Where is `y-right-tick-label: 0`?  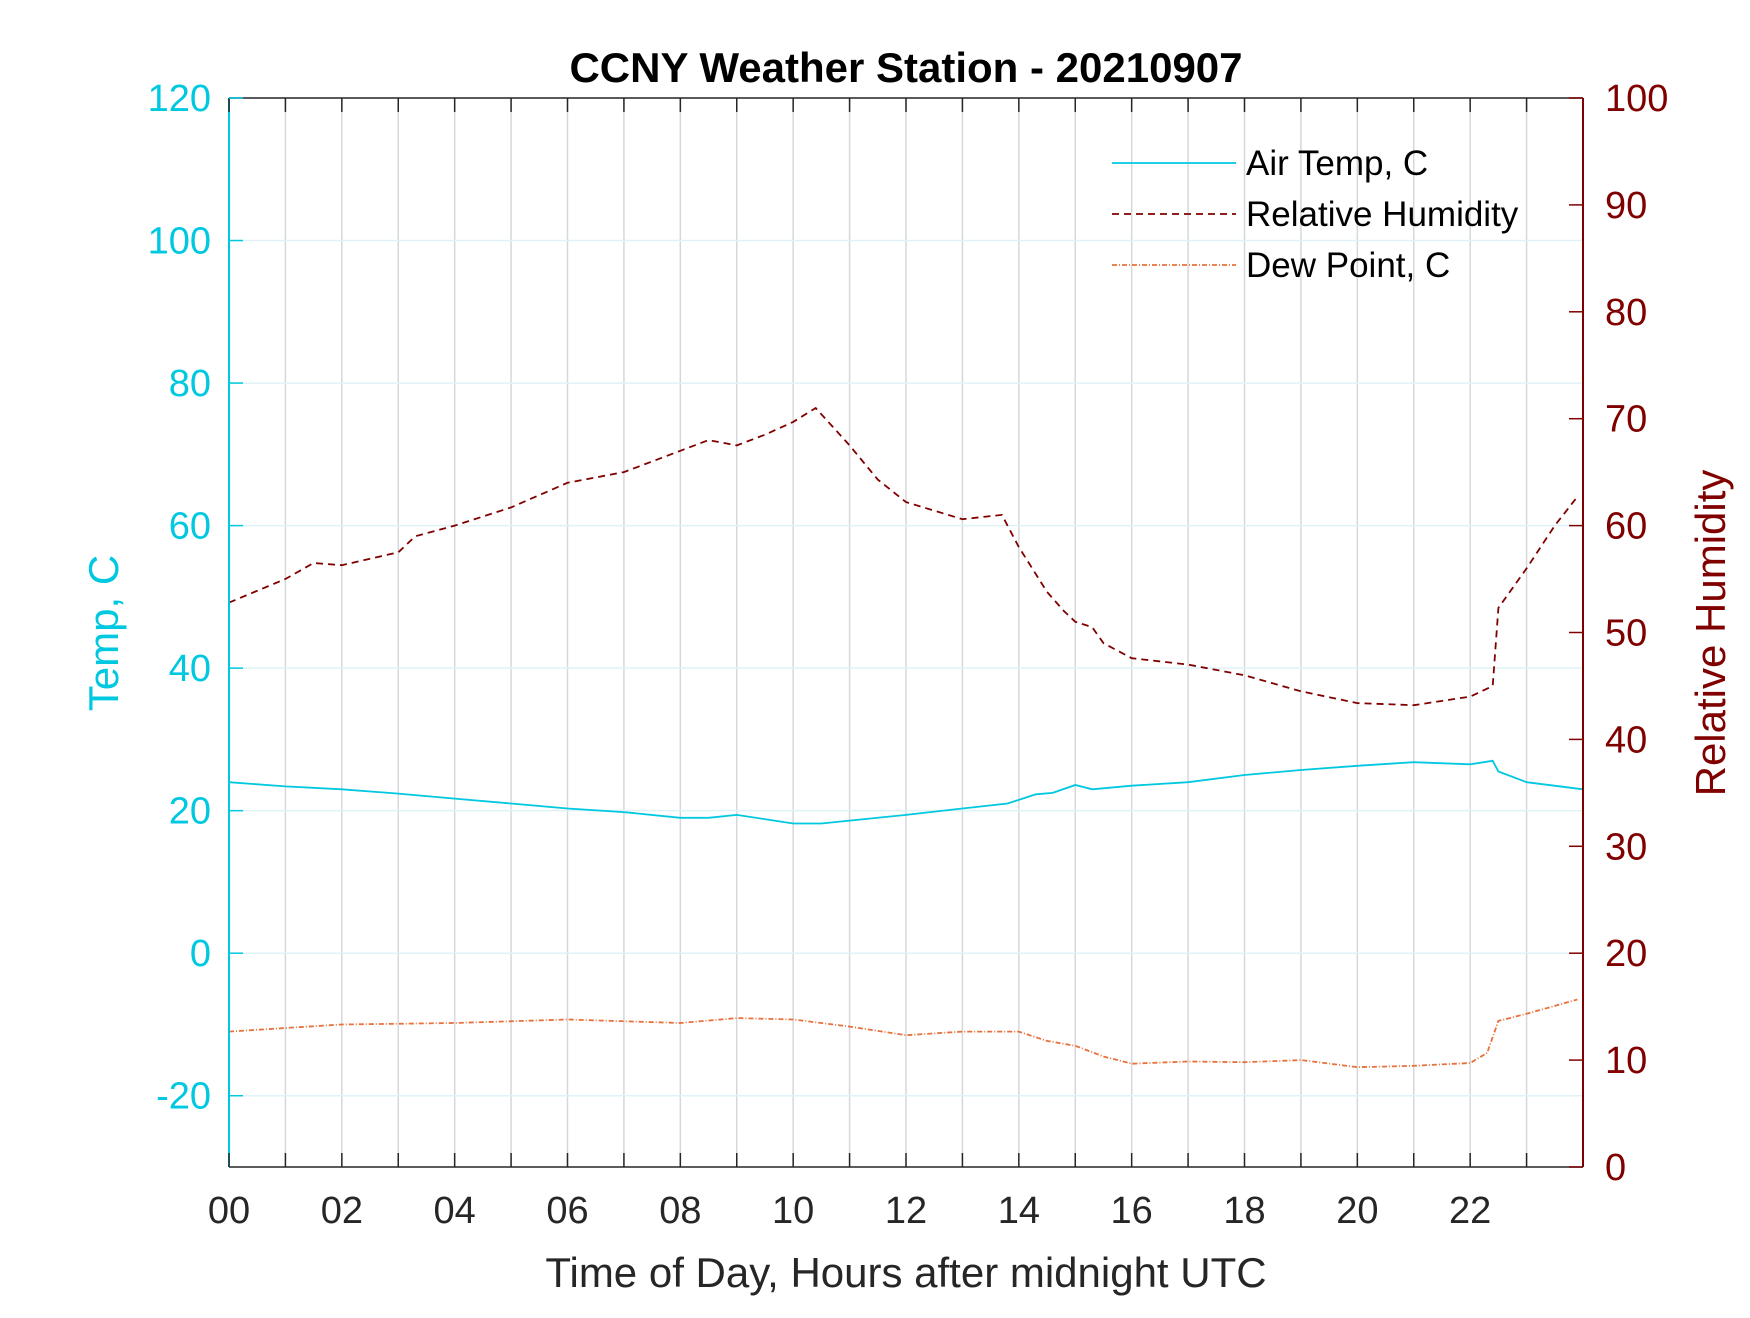 y-right-tick-label: 0 is located at coordinates (1615, 1168).